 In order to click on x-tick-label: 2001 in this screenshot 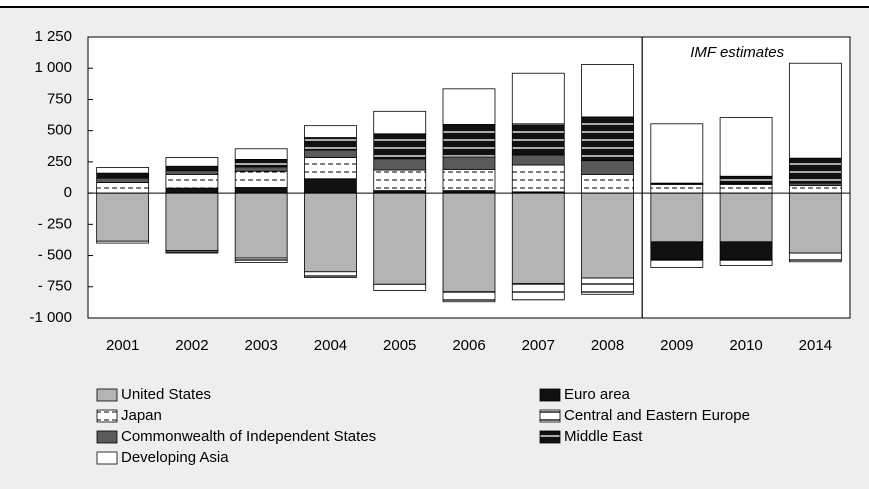, I will do `click(122, 345)`.